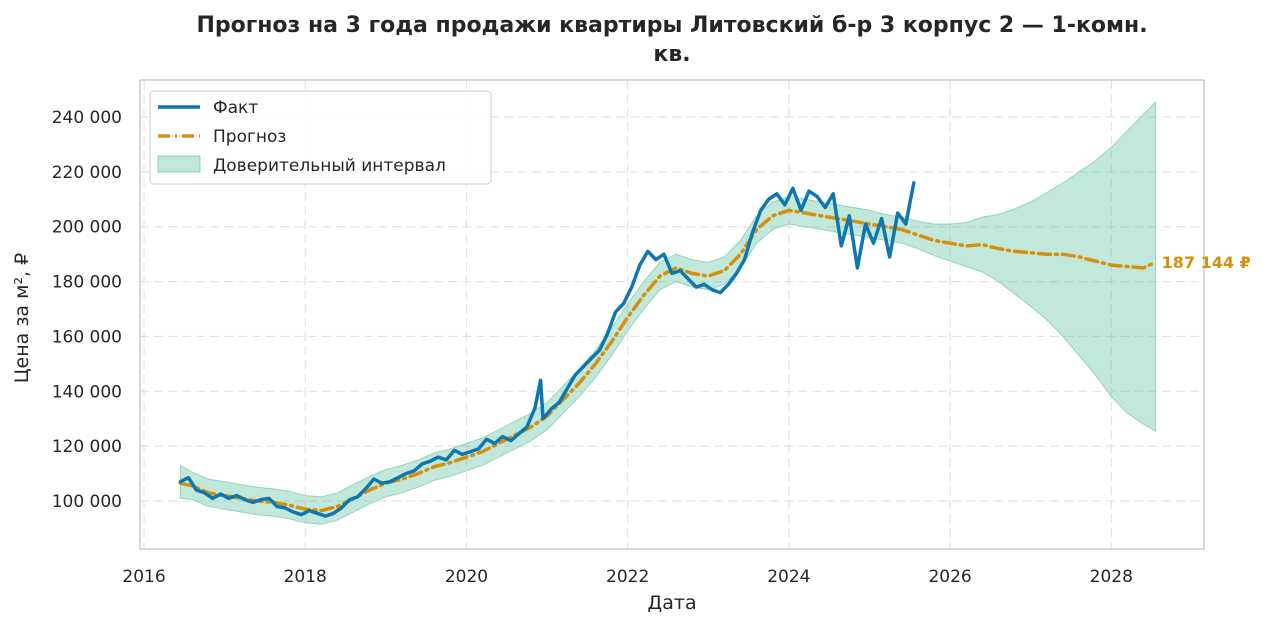  Describe the element at coordinates (87, 392) in the screenshot. I see `y-tick-label: 140 000` at that location.